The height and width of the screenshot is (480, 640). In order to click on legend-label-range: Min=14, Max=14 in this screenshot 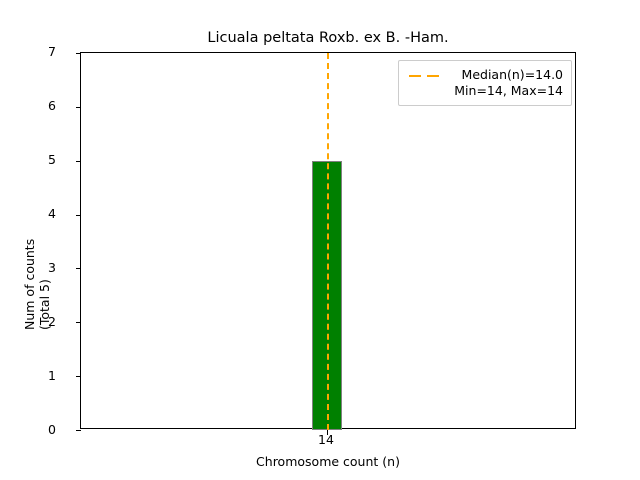, I will do `click(508, 90)`.